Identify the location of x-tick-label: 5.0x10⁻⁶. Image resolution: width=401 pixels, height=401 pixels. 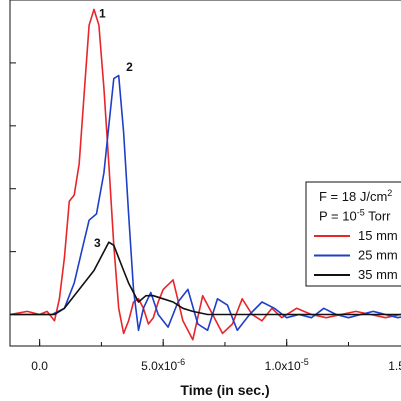
(163, 365).